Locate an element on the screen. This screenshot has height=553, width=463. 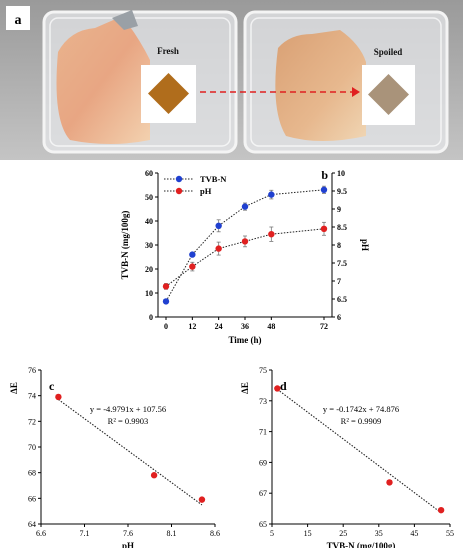
series-line-ph is located at coordinates (245, 257).